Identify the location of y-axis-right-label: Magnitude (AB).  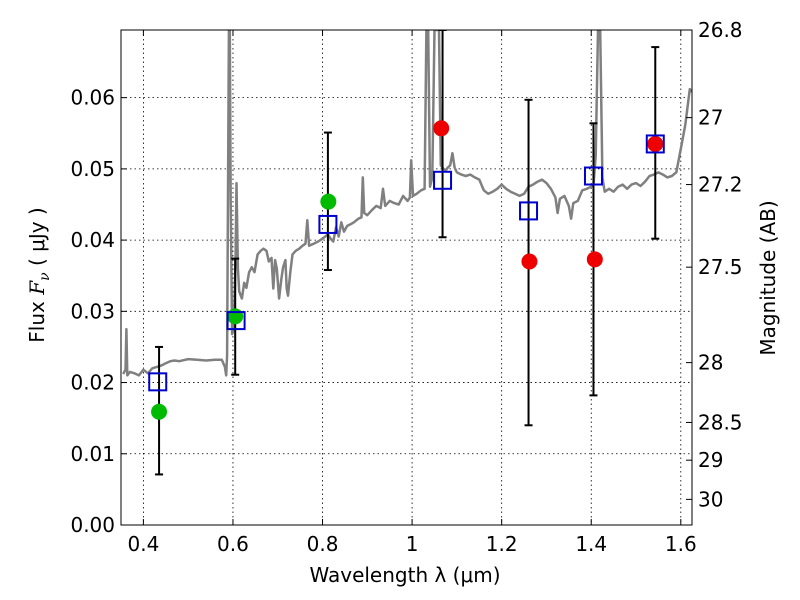
(768, 277).